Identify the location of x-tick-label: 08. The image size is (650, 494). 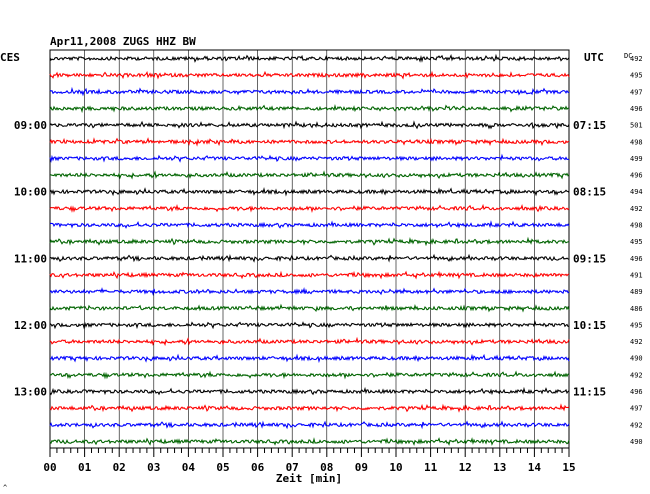
(326, 467).